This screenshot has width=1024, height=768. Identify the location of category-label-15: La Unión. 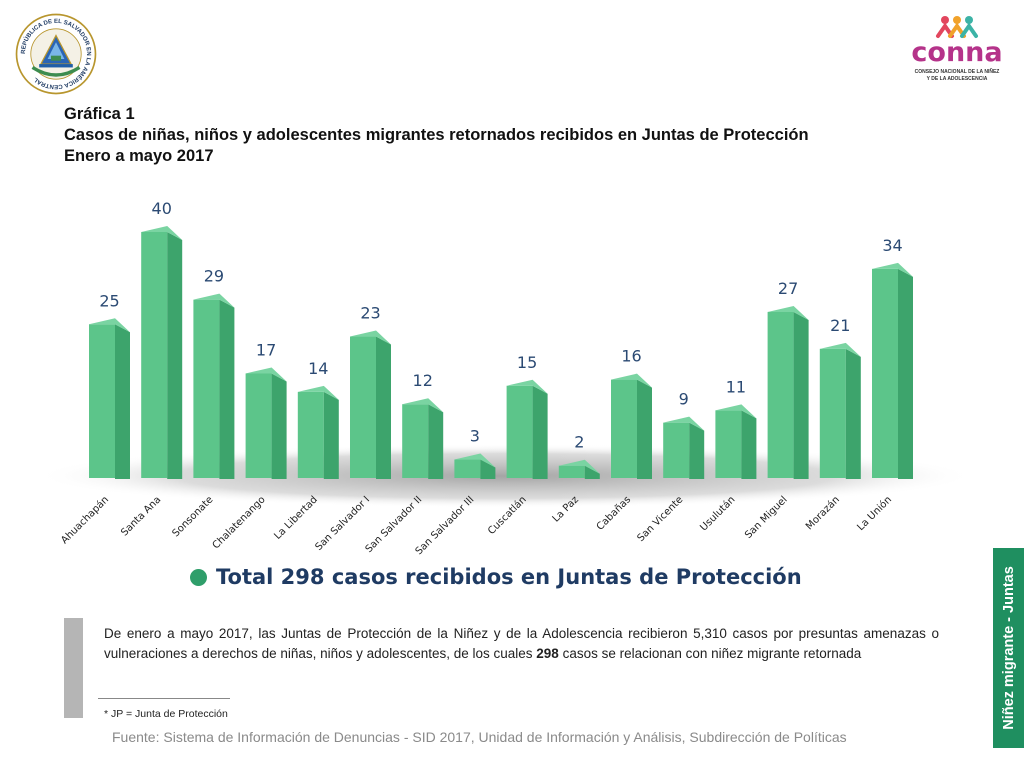
(874, 513).